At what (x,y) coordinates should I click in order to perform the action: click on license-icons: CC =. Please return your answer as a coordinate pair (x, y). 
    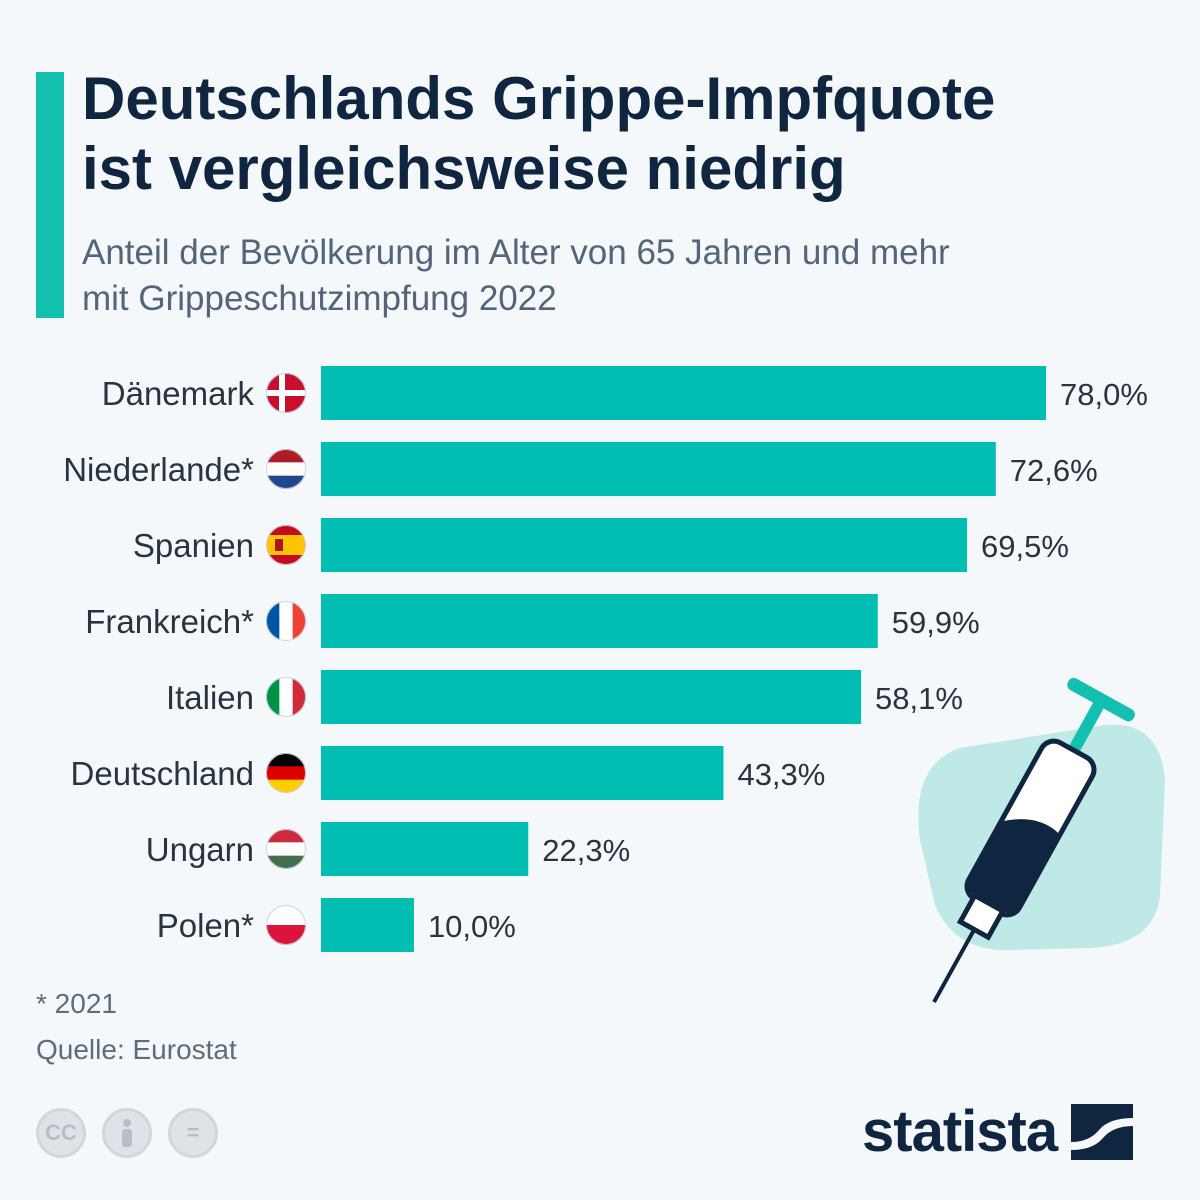
    Looking at the image, I should click on (127, 1133).